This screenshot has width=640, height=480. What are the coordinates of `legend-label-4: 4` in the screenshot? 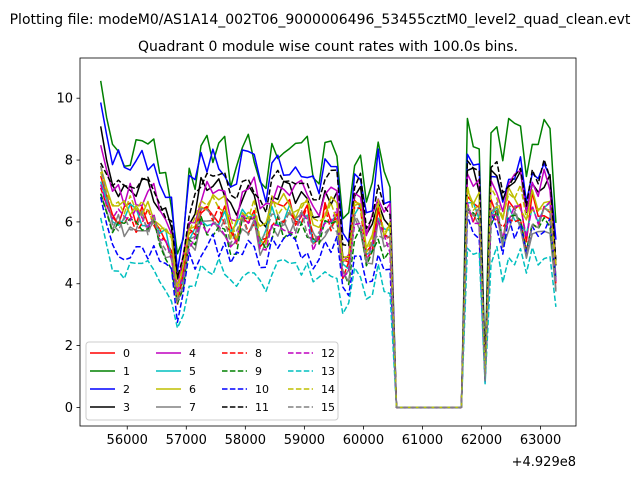 It's located at (192, 353).